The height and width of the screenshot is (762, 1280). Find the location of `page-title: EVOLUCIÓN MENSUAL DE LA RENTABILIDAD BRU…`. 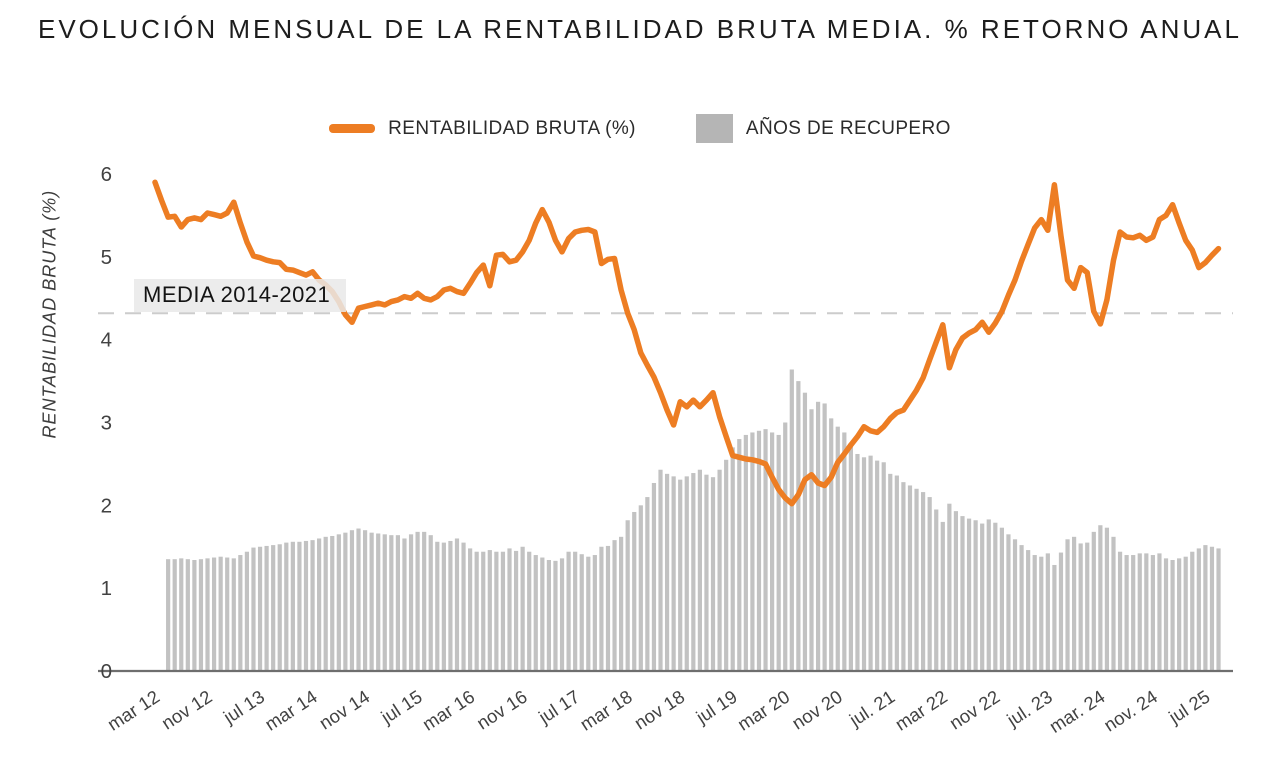

page-title: EVOLUCIÓN MENSUAL DE LA RENTABILIDAD BRU… is located at coordinates (640, 29).